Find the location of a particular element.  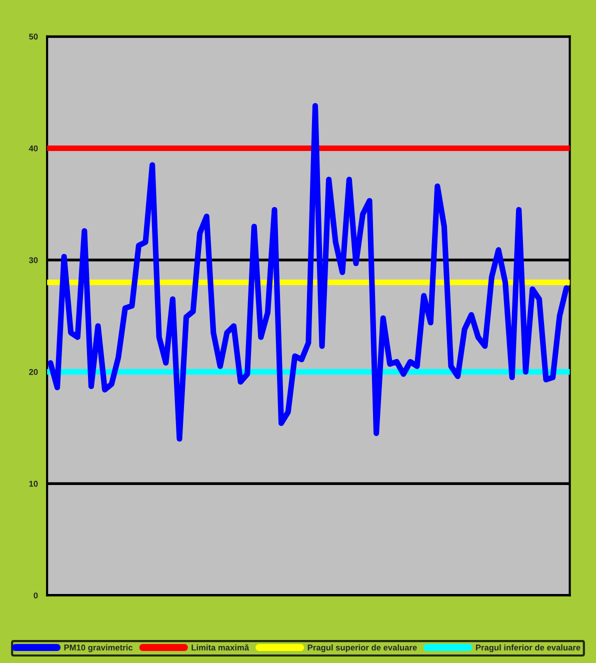

legend-label: Pragul superior de evaluare is located at coordinates (362, 648).